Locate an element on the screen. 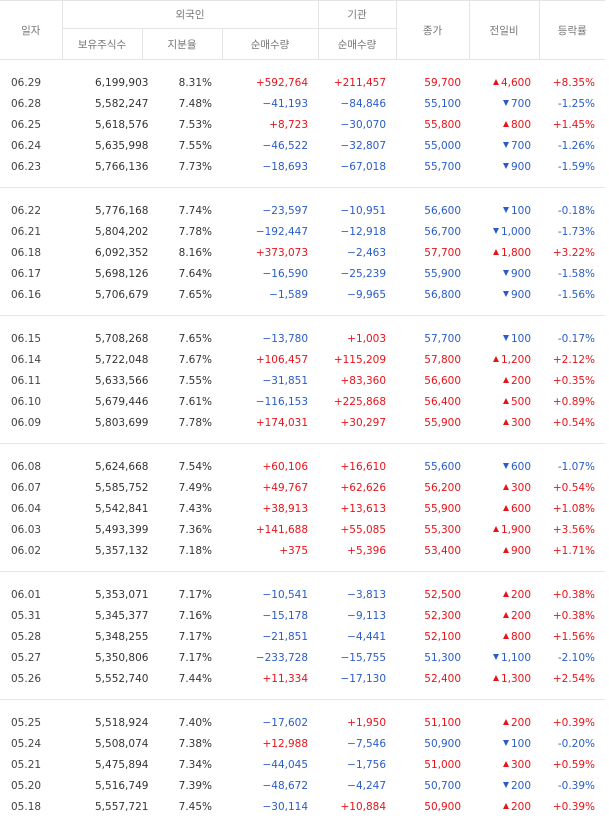  cell-inst-net: −7,546 is located at coordinates (357, 744).